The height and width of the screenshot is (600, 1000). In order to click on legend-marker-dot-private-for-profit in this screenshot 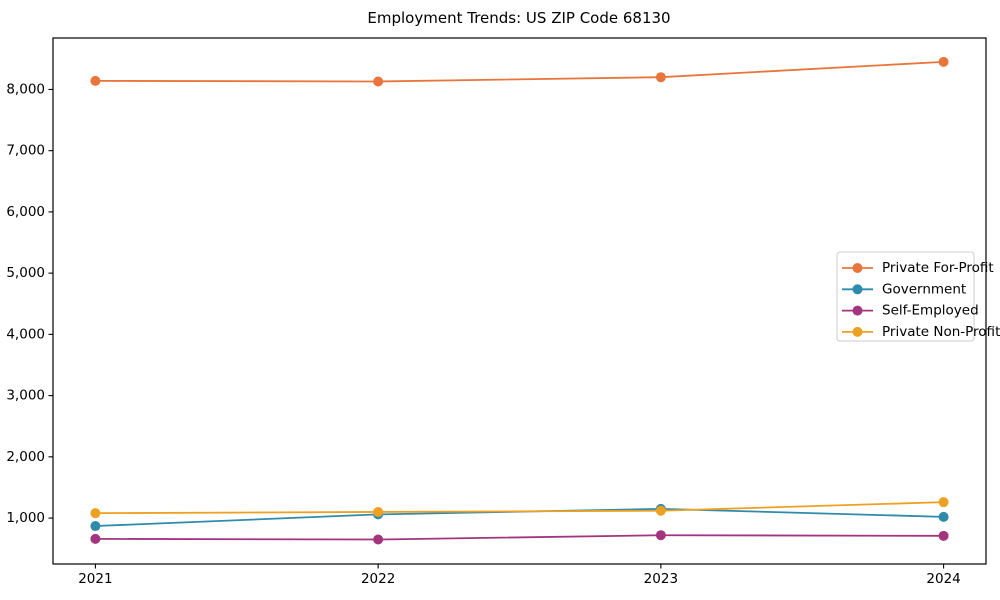, I will do `click(857, 268)`.